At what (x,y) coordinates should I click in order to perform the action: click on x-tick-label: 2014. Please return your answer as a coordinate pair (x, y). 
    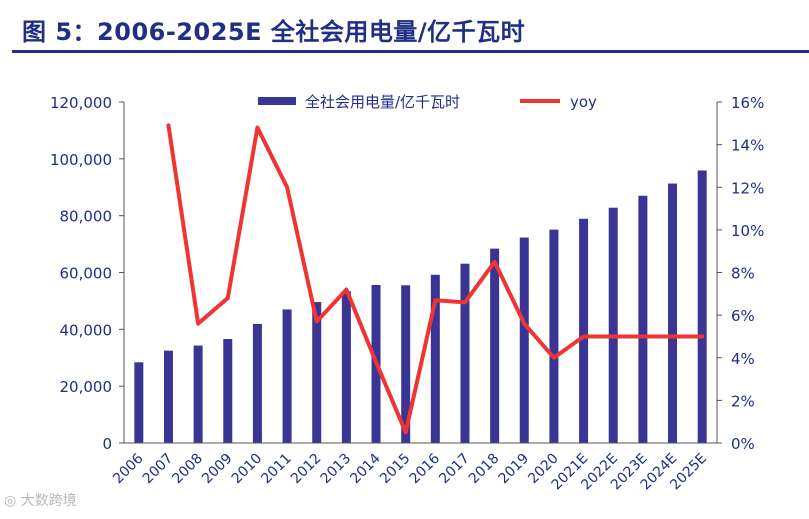
    Looking at the image, I should click on (365, 468).